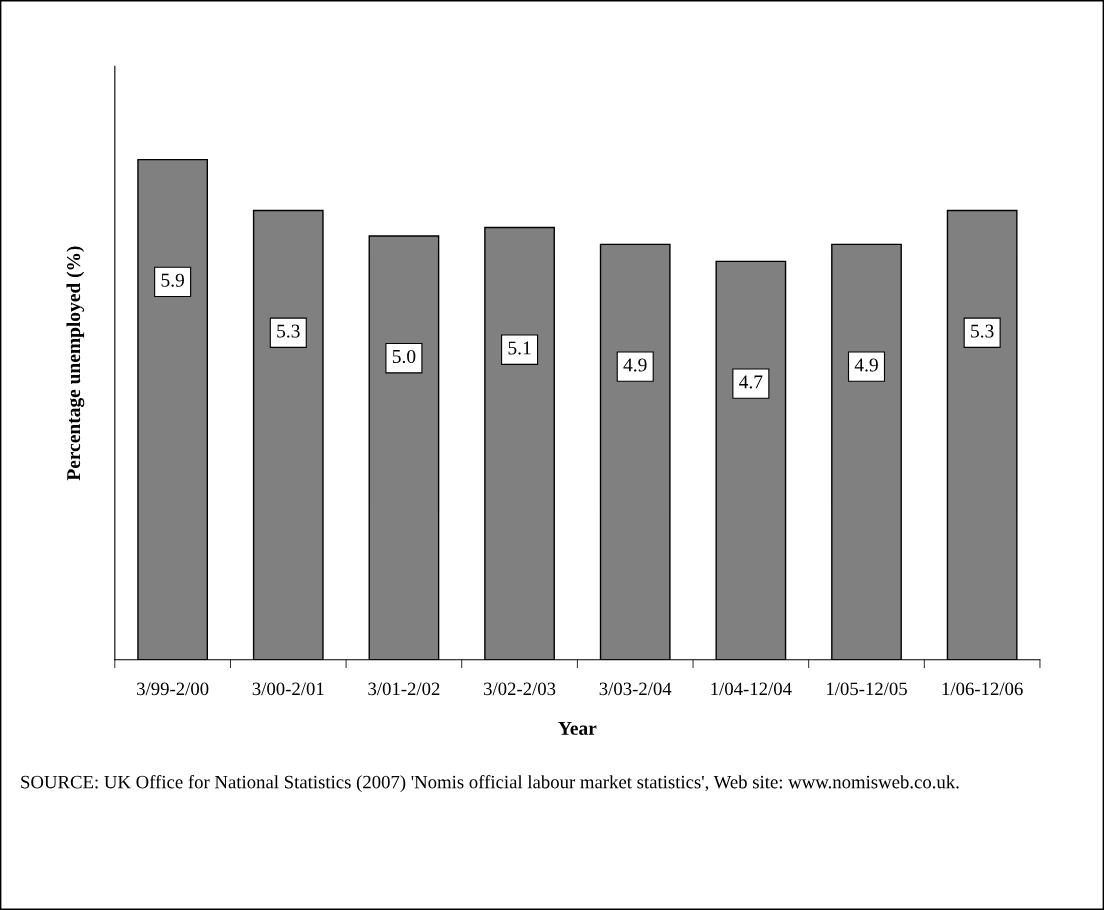 This screenshot has width=1104, height=910. I want to click on source-note: SOURCE: UK Office for National Statistics (2007) 'Nomis official labour market statistics', Web site: www.nomisweb.co.uk., so click(490, 784).